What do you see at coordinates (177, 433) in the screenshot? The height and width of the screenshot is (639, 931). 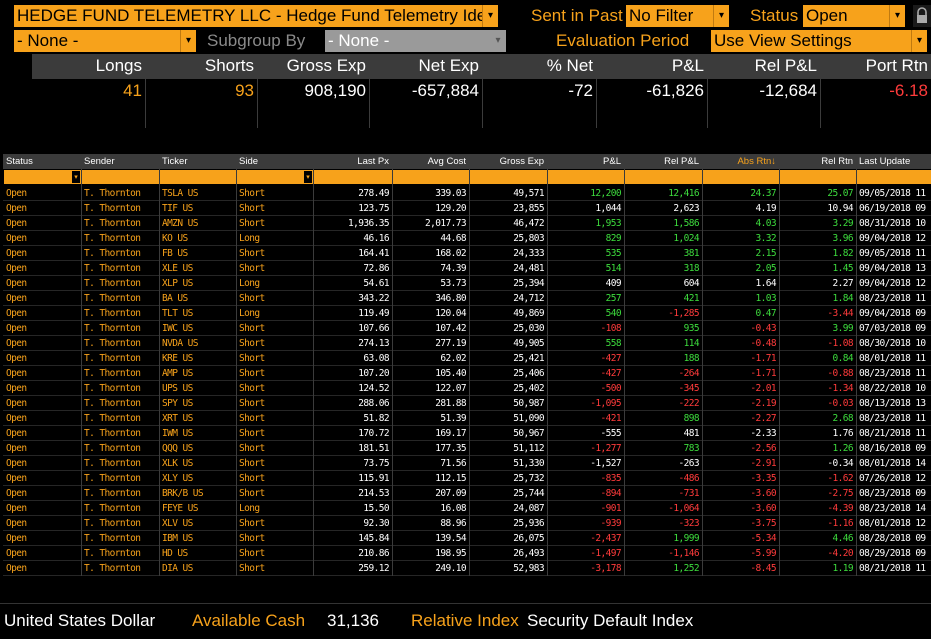 I see `cell-ticker: IWM US` at bounding box center [177, 433].